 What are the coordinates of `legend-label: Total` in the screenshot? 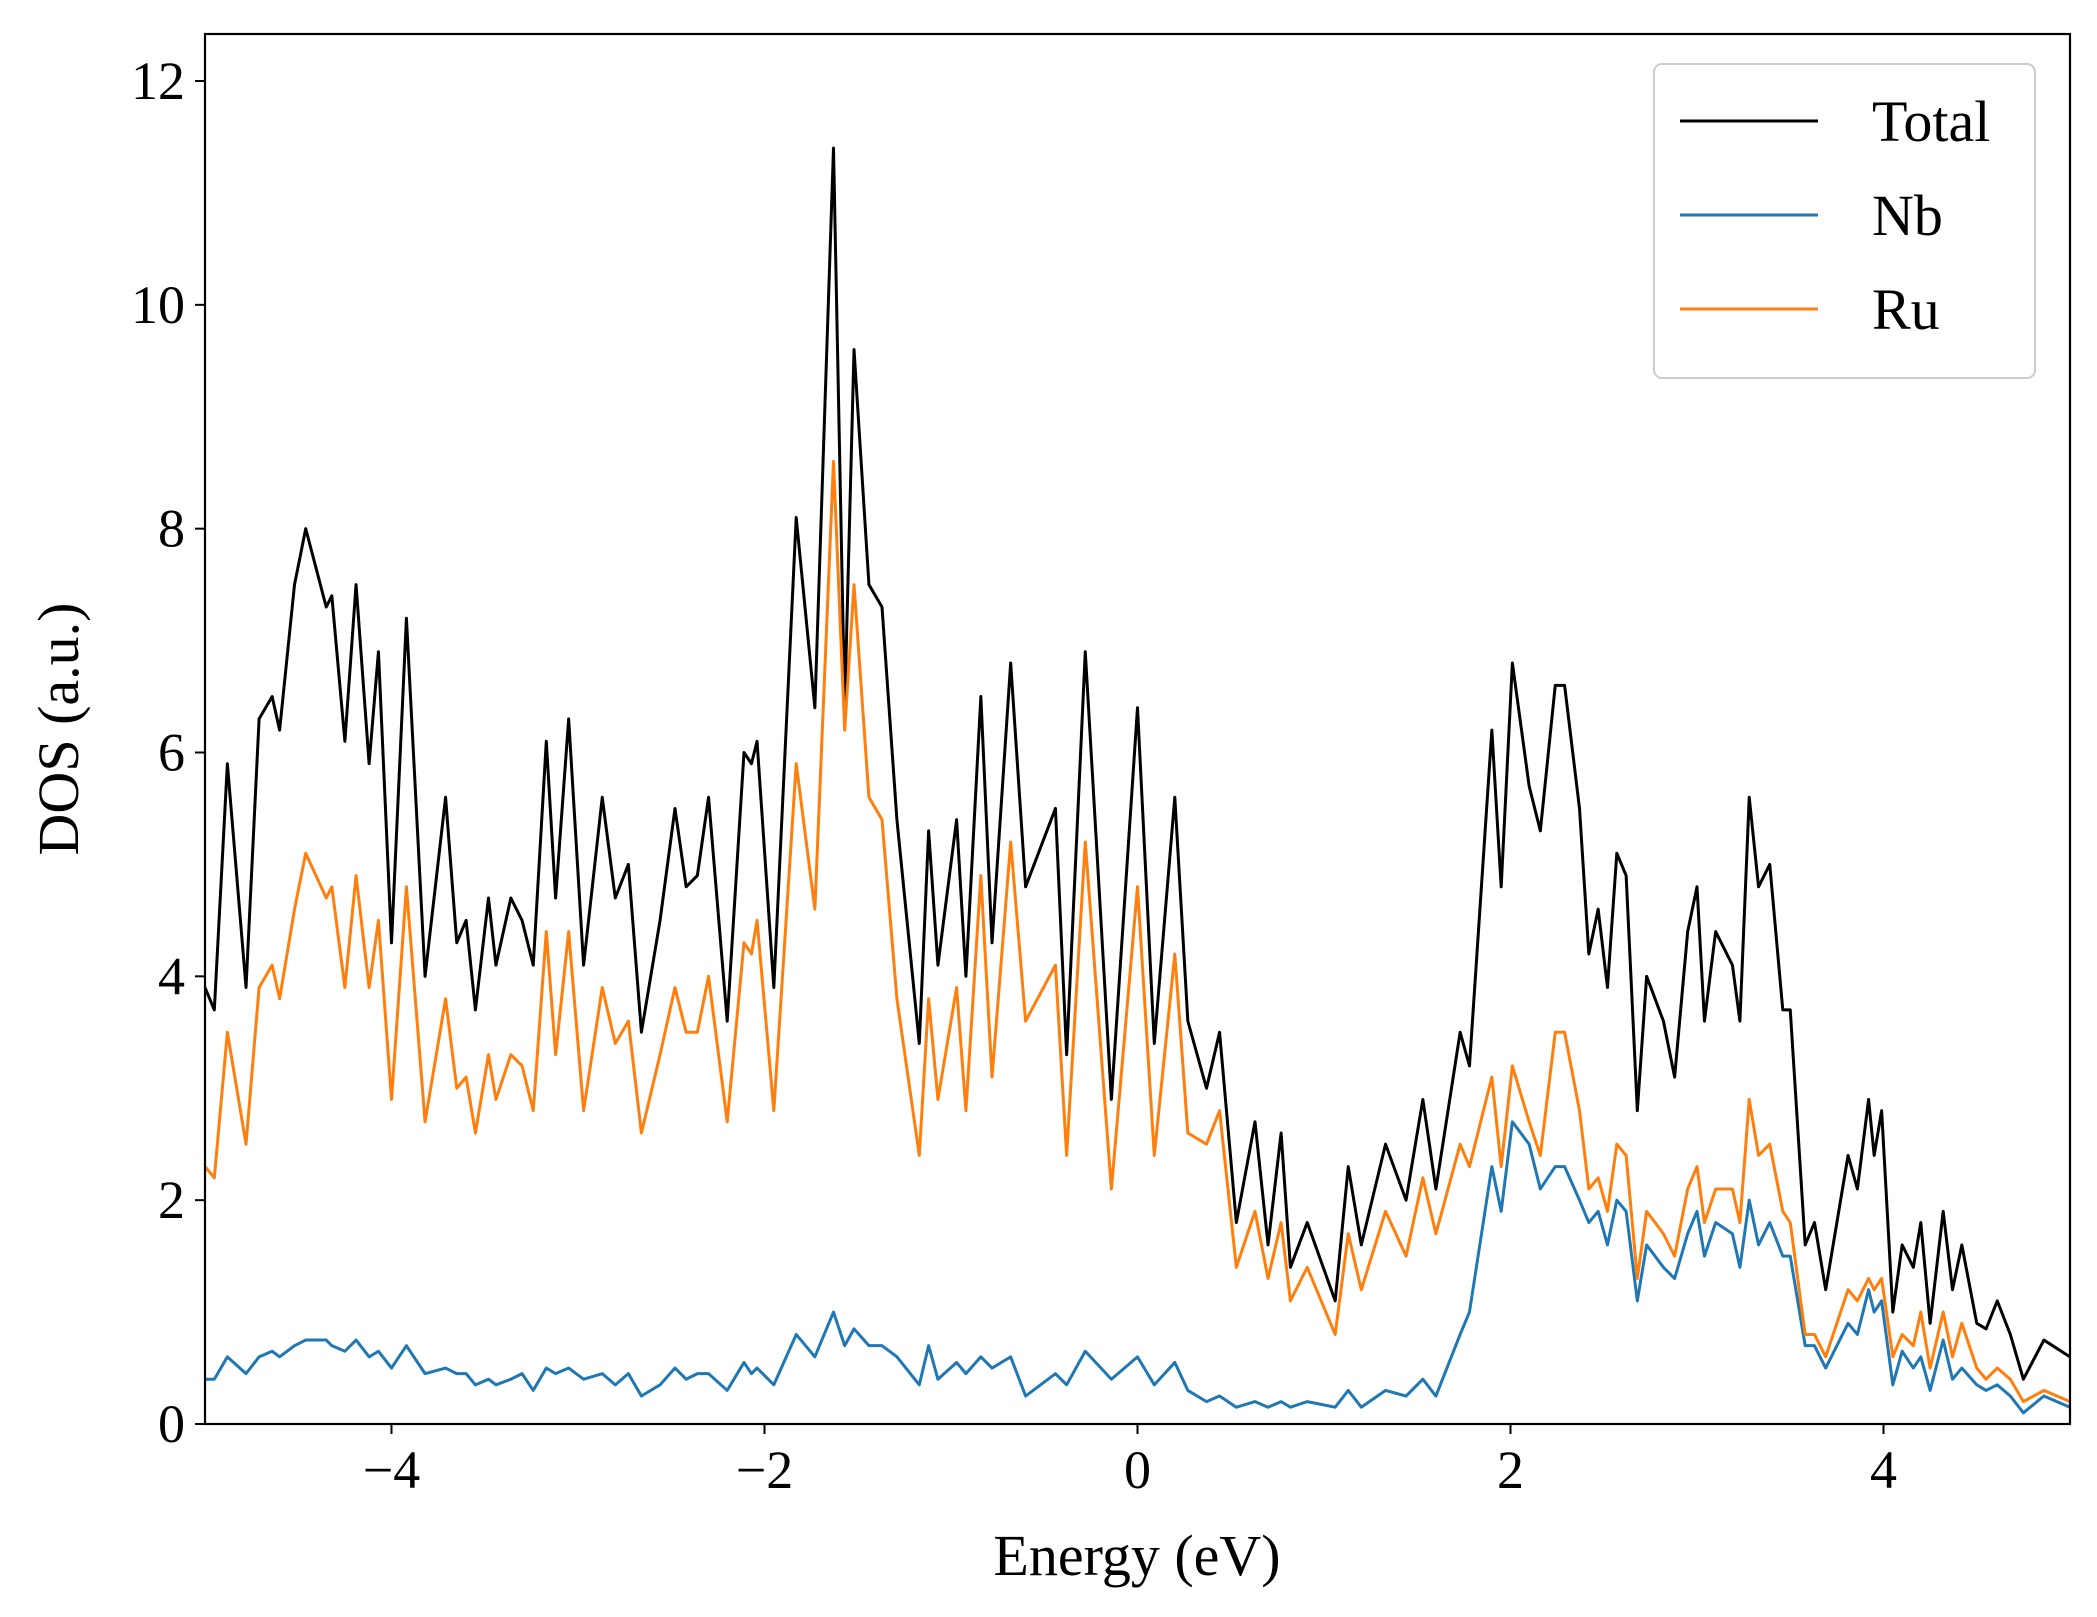 It's located at (1931, 121).